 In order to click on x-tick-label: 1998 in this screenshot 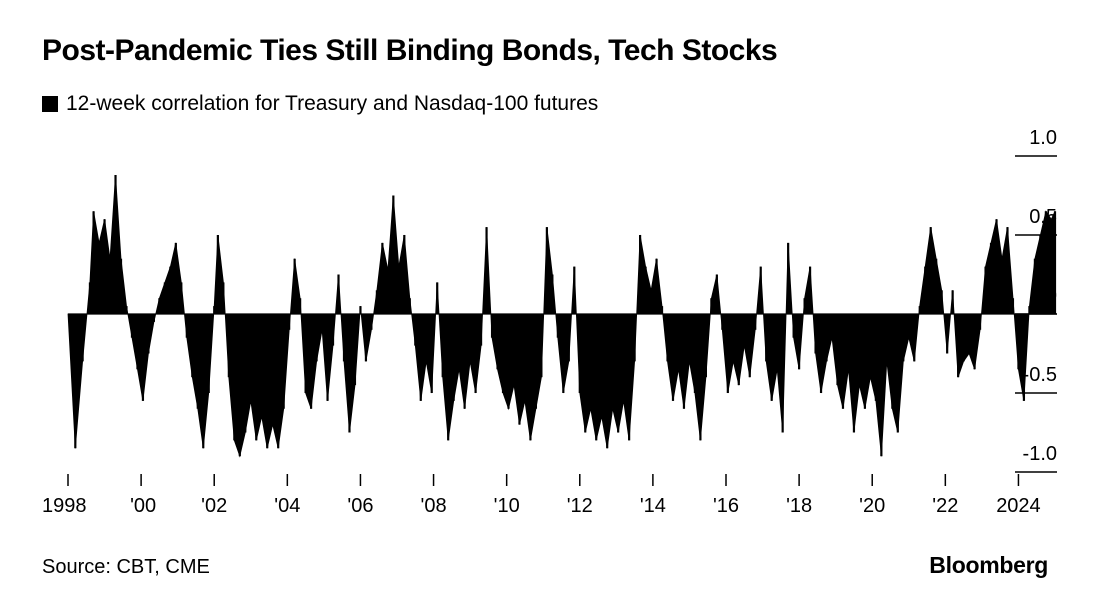, I will do `click(64, 506)`.